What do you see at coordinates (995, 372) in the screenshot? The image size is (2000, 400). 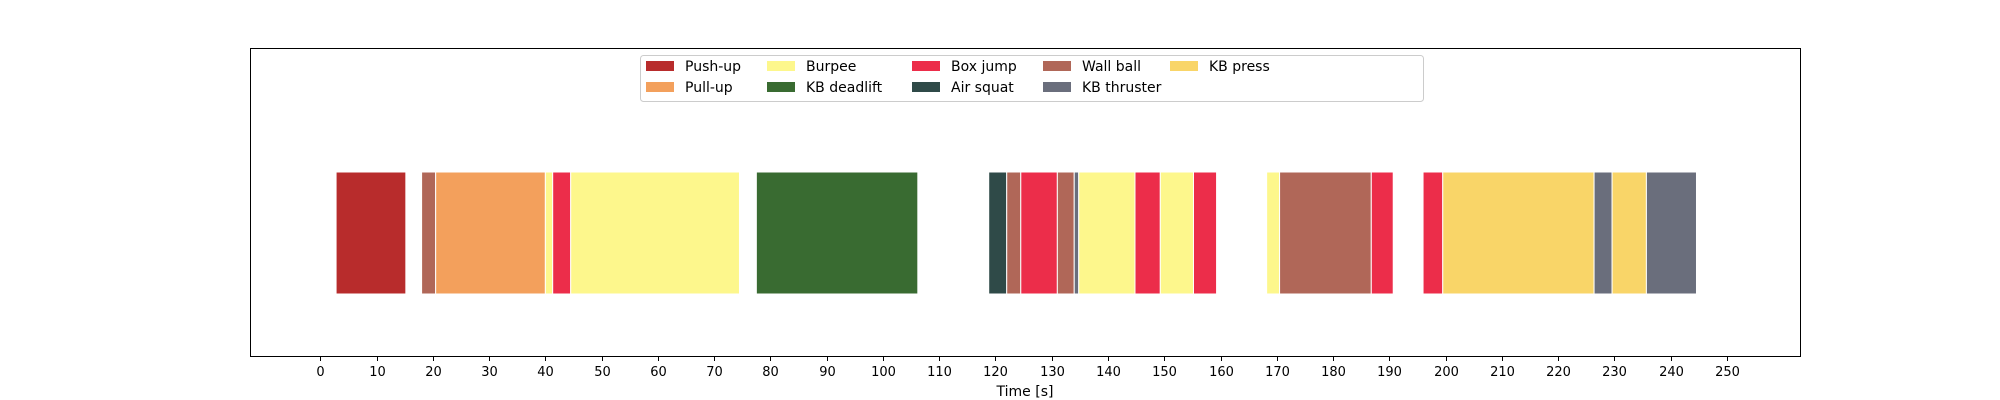 I see `x-tick-label: 120` at bounding box center [995, 372].